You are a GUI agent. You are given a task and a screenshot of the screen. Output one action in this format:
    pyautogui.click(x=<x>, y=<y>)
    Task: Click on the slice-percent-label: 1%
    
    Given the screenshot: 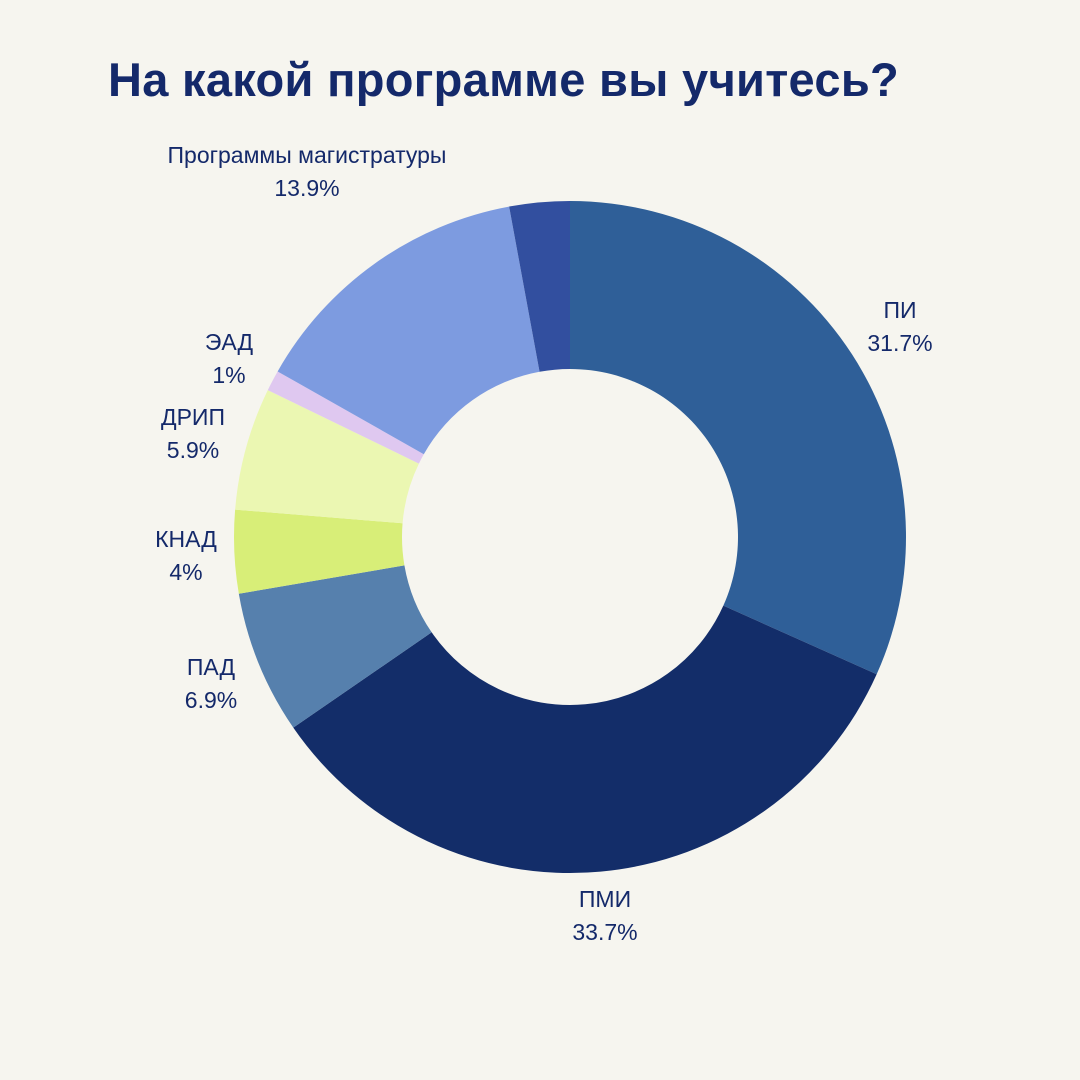 What is the action you would take?
    pyautogui.click(x=228, y=375)
    